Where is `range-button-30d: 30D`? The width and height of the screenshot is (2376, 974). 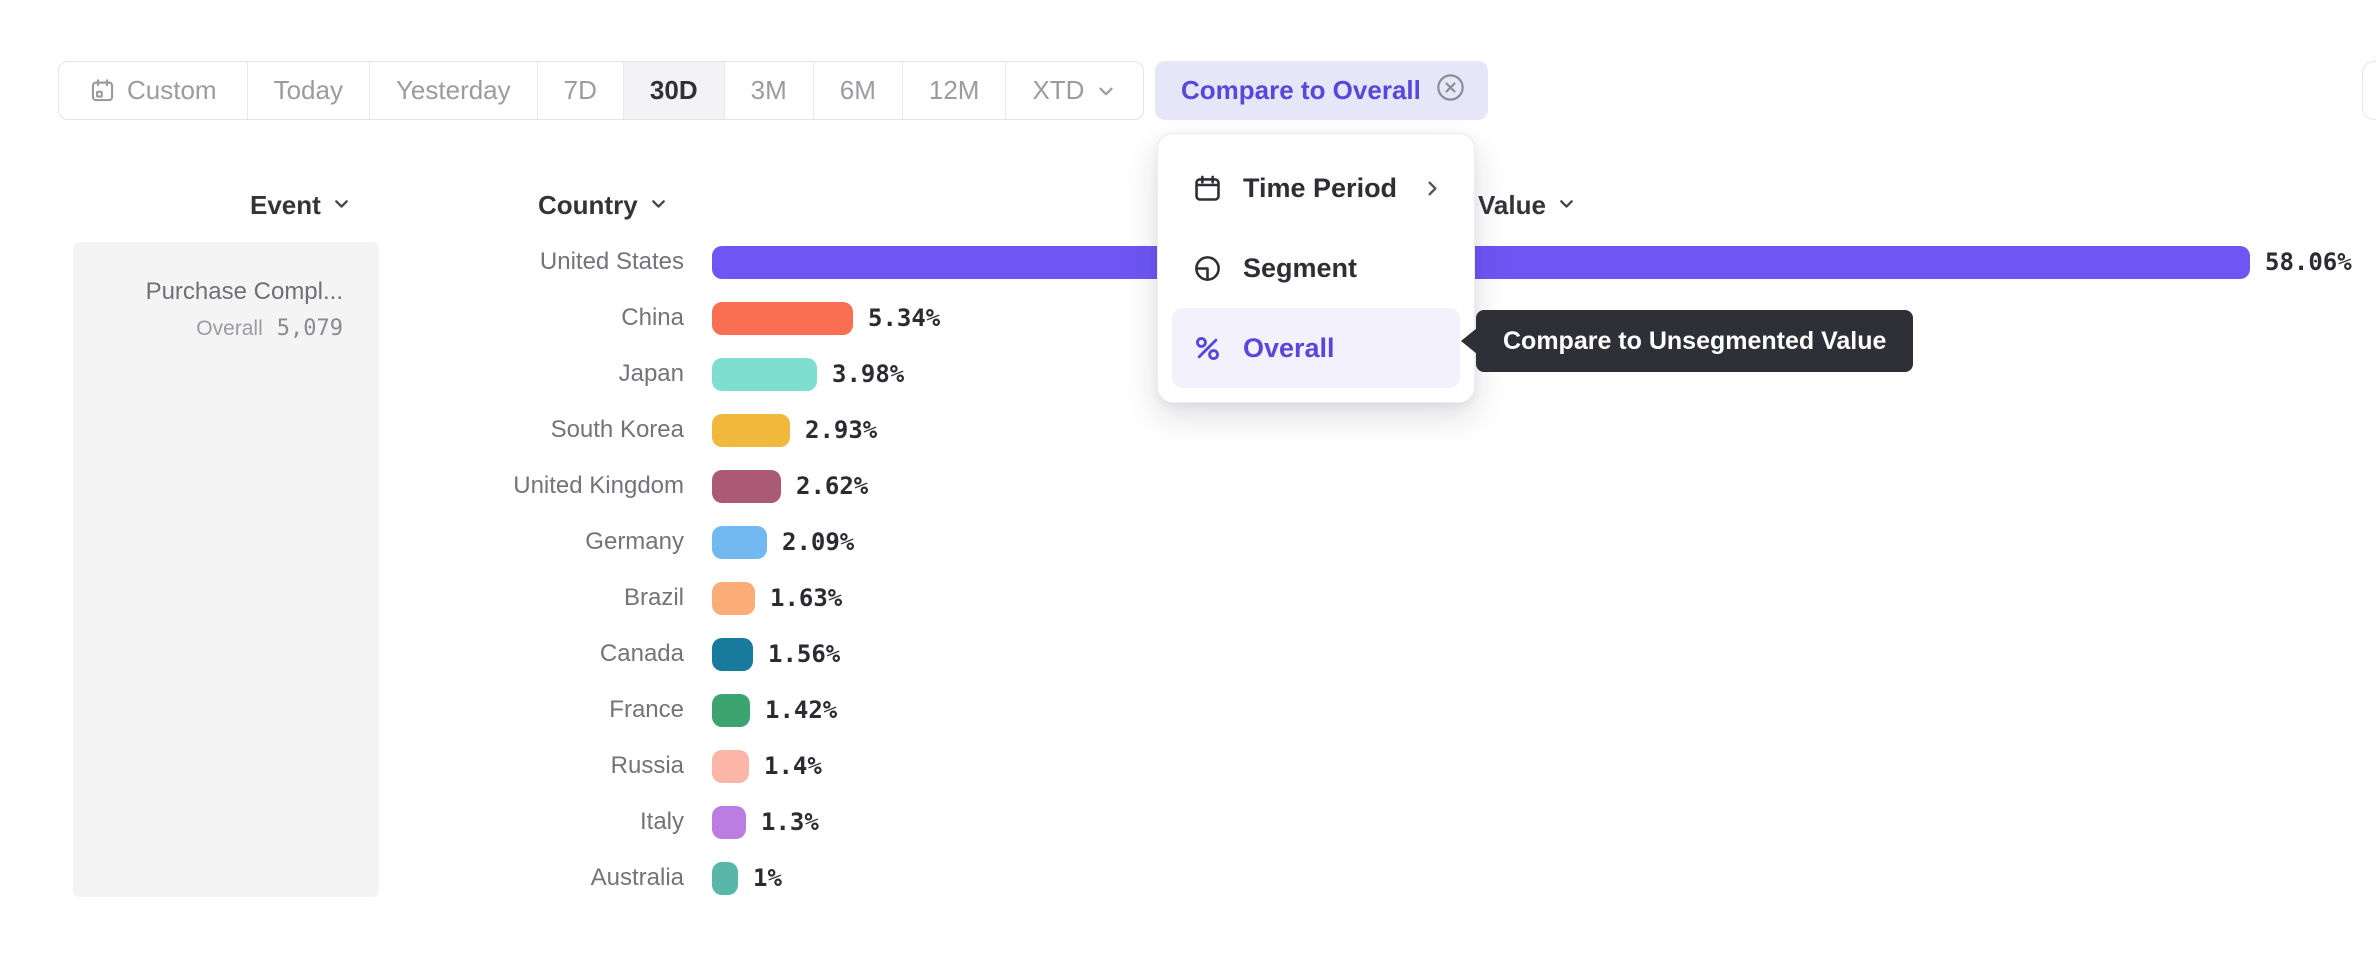
range-button-30d: 30D is located at coordinates (674, 90).